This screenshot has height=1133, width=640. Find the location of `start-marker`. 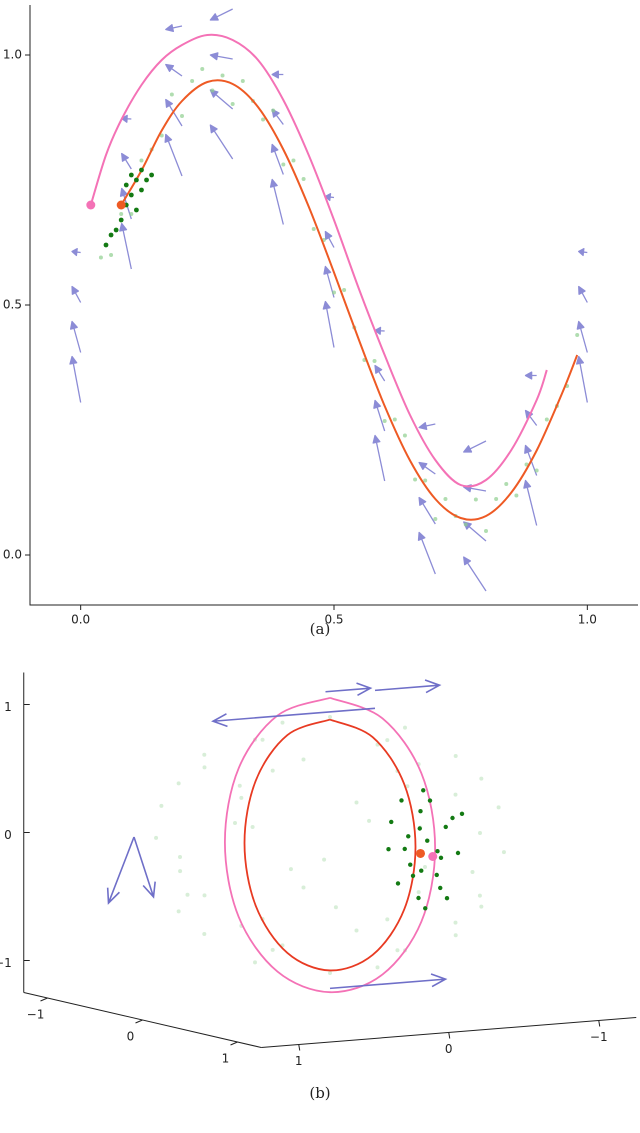

start-marker is located at coordinates (433, 856).